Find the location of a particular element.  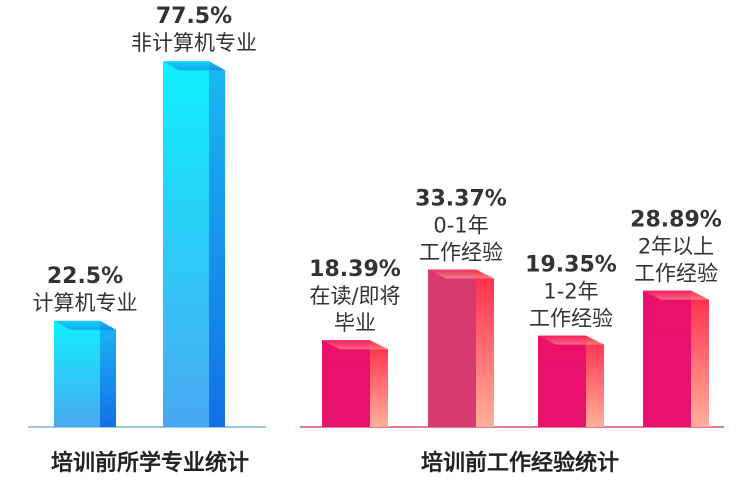

chart-title-experience: 培训前工作经验统计 is located at coordinates (520, 463).